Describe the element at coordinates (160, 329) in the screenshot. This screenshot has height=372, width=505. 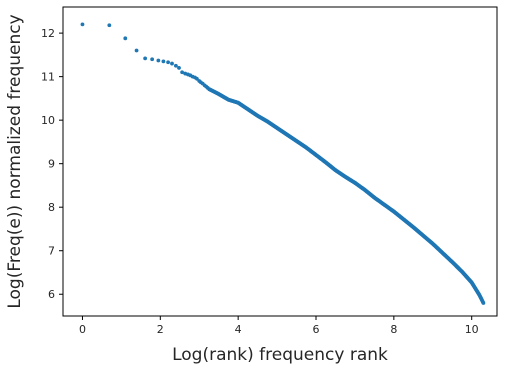
I see `x-tick-label: 2` at that location.